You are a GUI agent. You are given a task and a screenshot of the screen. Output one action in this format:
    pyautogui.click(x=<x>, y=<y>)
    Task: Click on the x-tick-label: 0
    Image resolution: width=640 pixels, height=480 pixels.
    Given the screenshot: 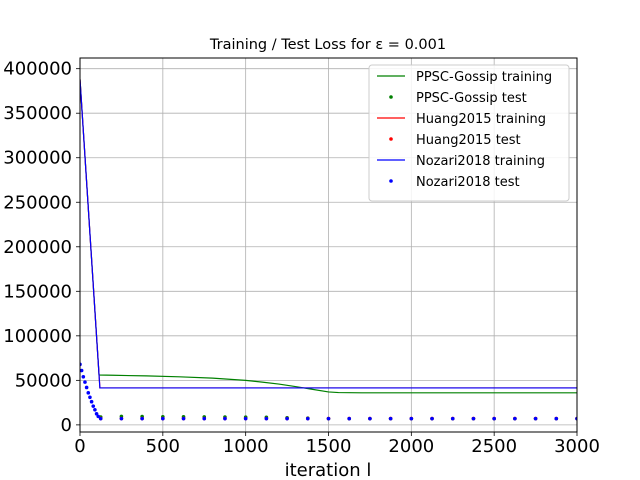 What is the action you would take?
    pyautogui.click(x=79, y=446)
    